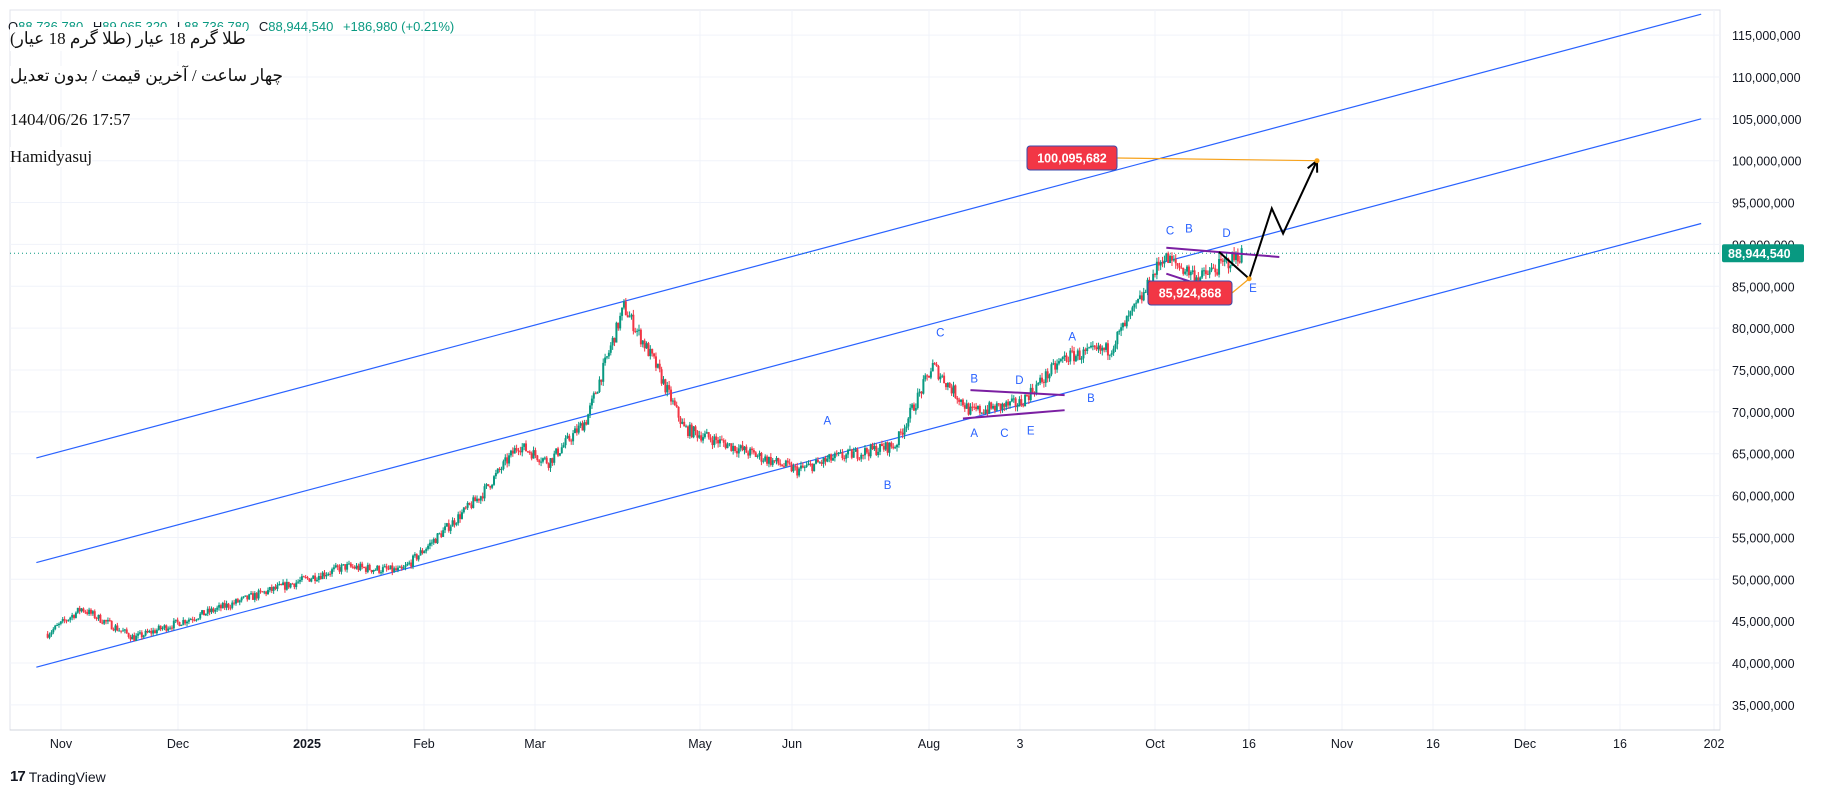 Image resolution: width=1825 pixels, height=799 pixels. I want to click on author-name: Hamidyasuj, so click(51, 157).